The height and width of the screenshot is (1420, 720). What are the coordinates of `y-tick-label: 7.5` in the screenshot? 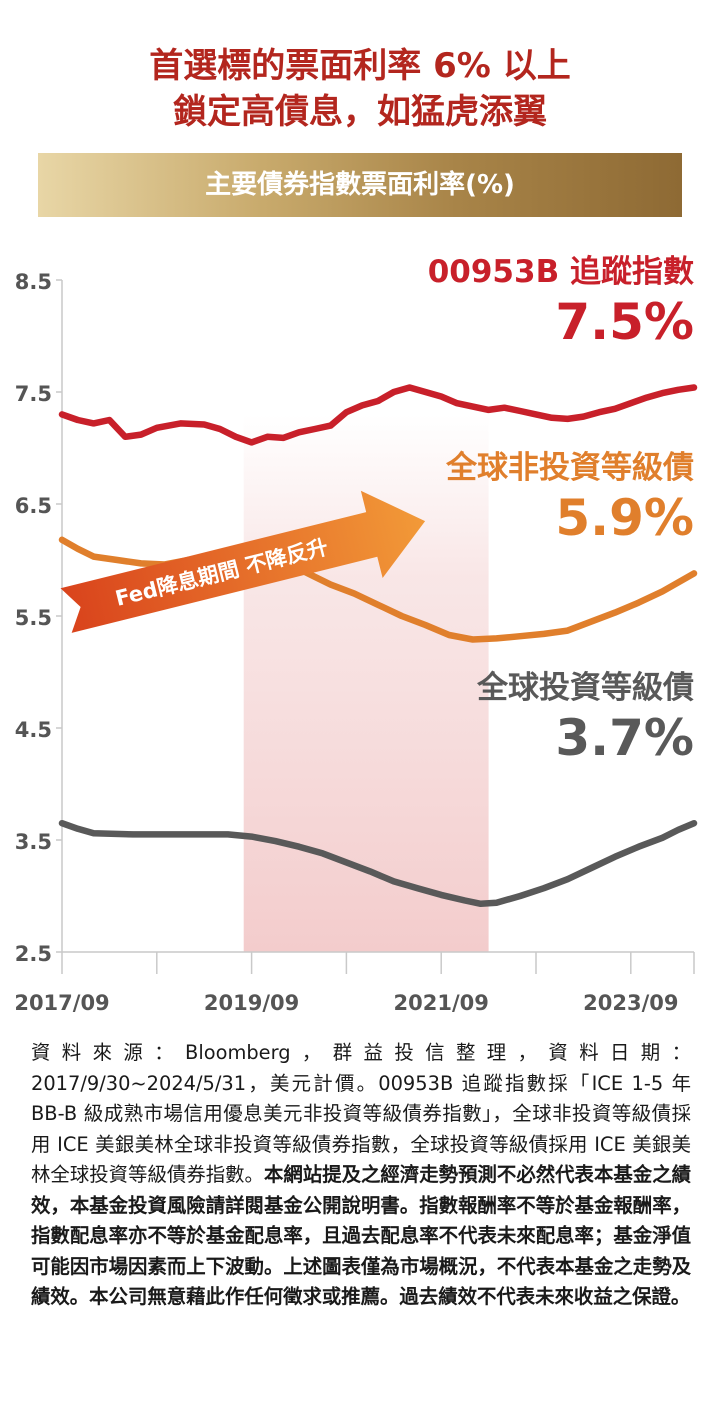 It's located at (33, 394).